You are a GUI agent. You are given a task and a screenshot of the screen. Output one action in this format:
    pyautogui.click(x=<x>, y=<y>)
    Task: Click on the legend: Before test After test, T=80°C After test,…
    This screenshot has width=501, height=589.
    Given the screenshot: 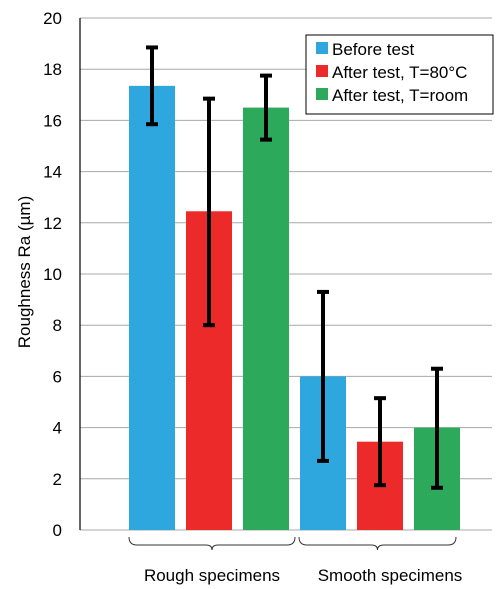 What is the action you would take?
    pyautogui.click(x=399, y=74)
    